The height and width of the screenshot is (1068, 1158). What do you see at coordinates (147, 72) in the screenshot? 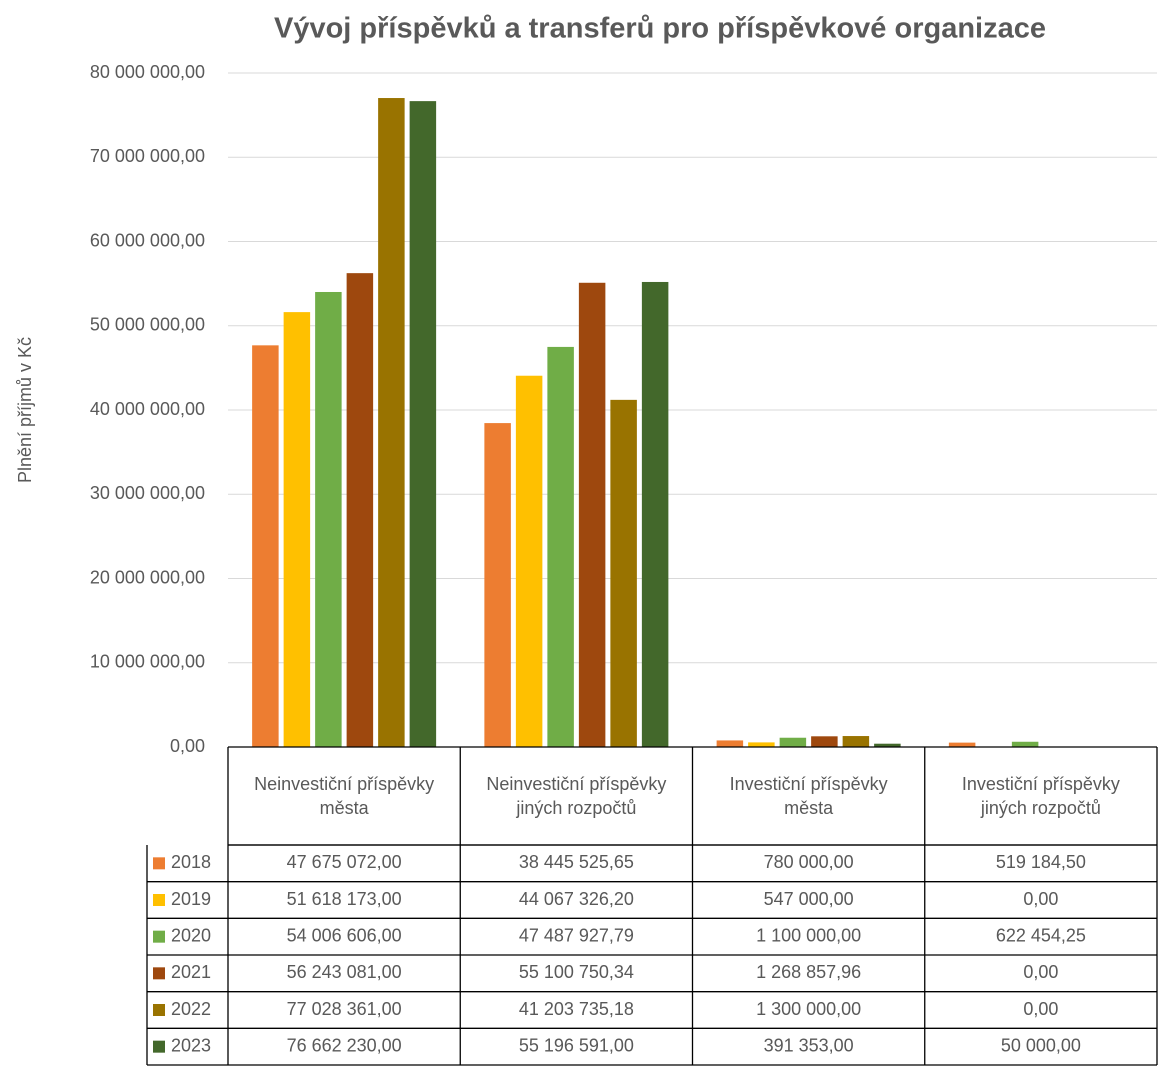
I see `y-tick-label: 80 000 000,00` at bounding box center [147, 72].